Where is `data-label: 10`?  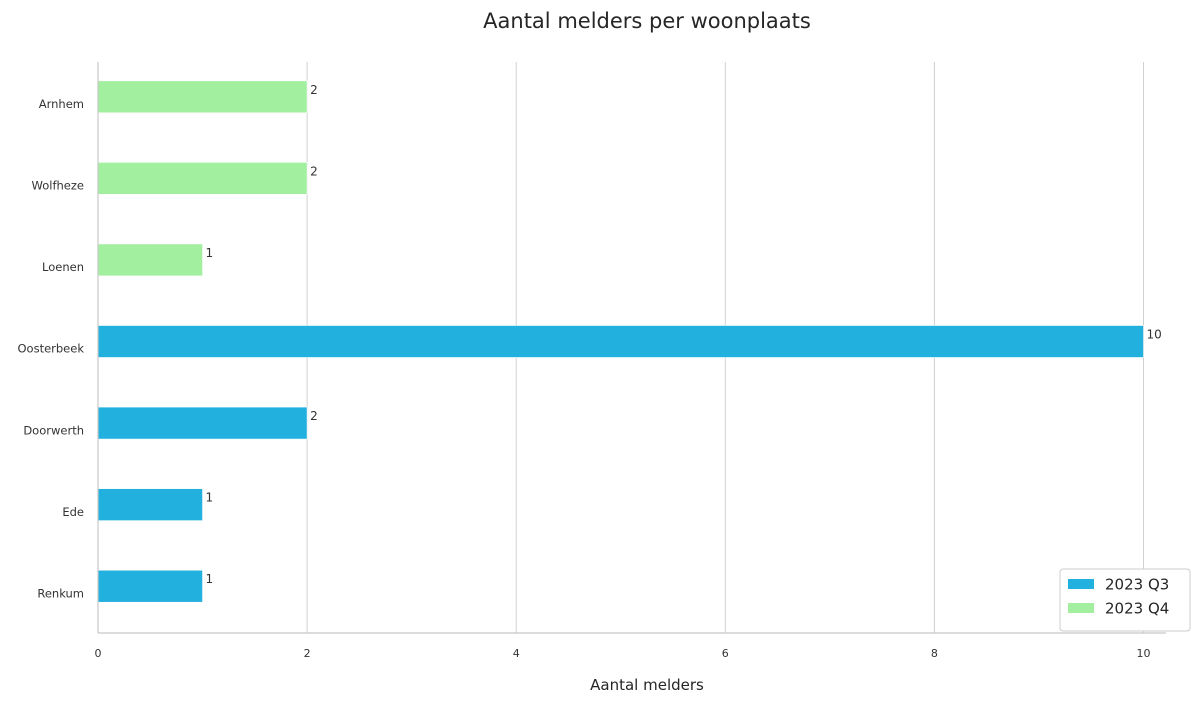 data-label: 10 is located at coordinates (1154, 335).